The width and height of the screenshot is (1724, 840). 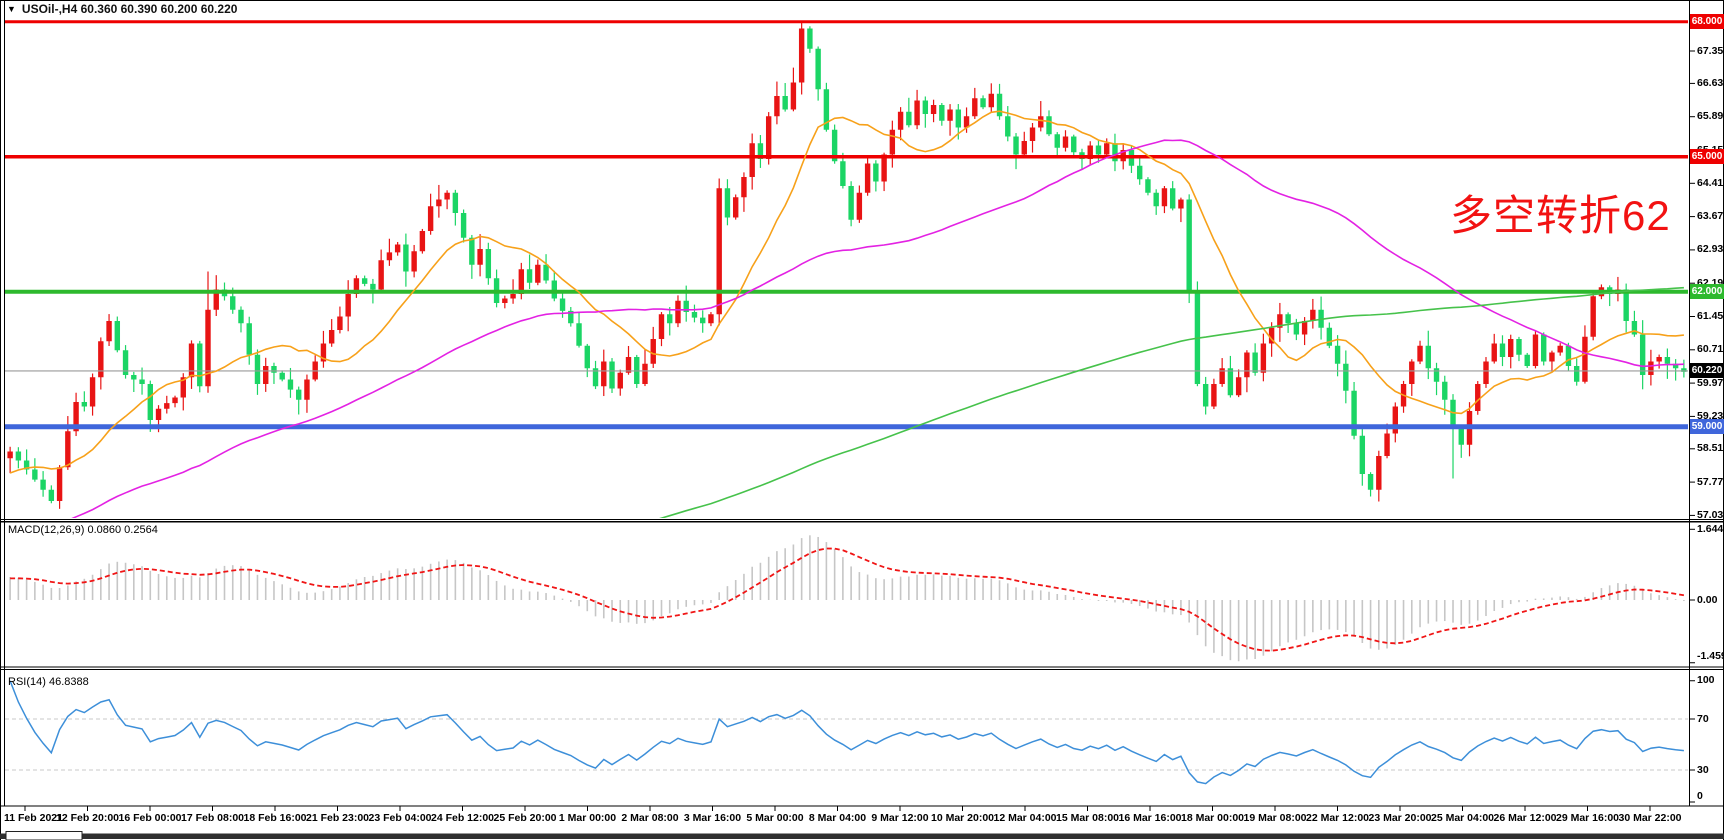 I want to click on macd-signal-layer, so click(x=847, y=599).